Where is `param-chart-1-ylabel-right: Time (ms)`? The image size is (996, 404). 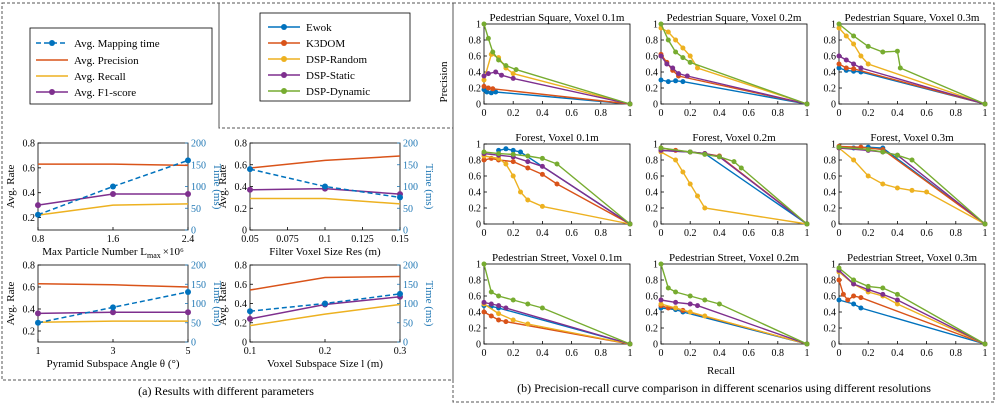
param-chart-1-ylabel-right: Time (ms) is located at coordinates (217, 187).